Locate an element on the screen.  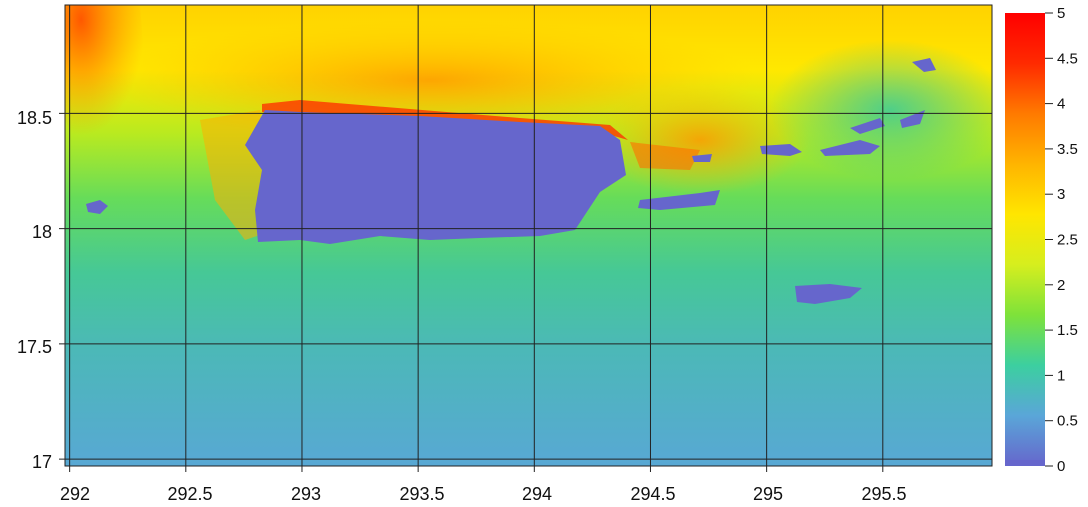
colorbar-label: 2.5 is located at coordinates (1067, 240).